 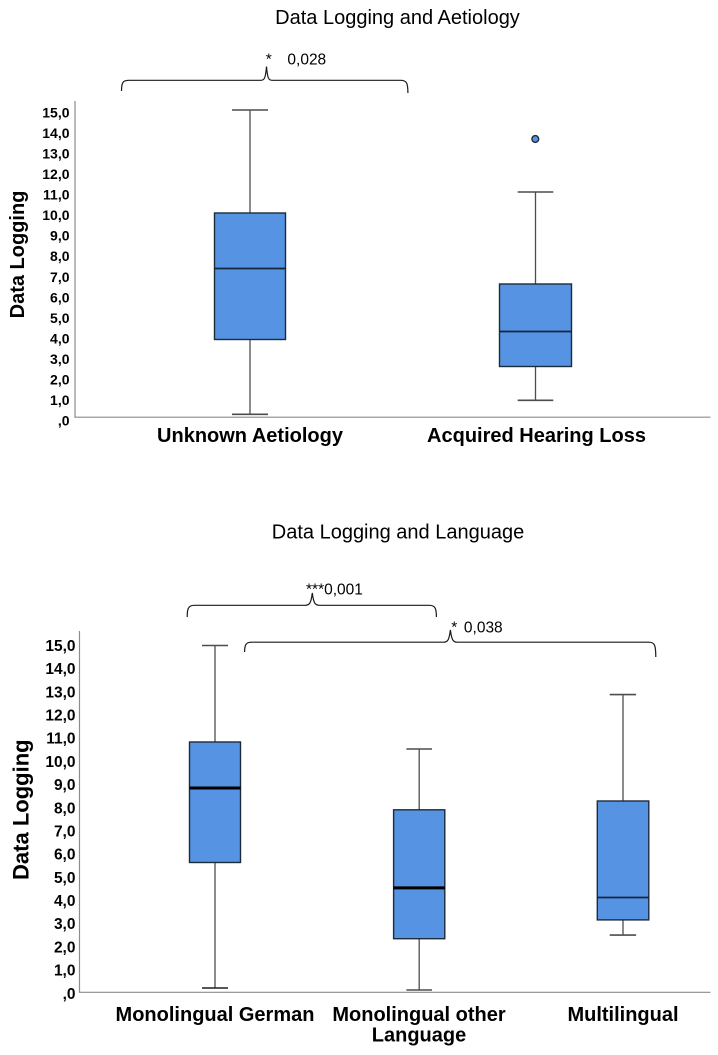 I want to click on svg-text: Language, so click(x=419, y=1036).